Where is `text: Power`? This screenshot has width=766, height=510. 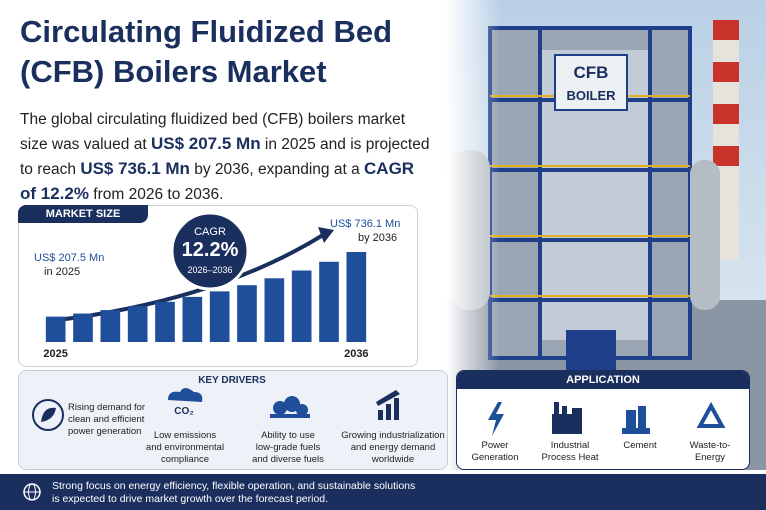 text: Power is located at coordinates (495, 445).